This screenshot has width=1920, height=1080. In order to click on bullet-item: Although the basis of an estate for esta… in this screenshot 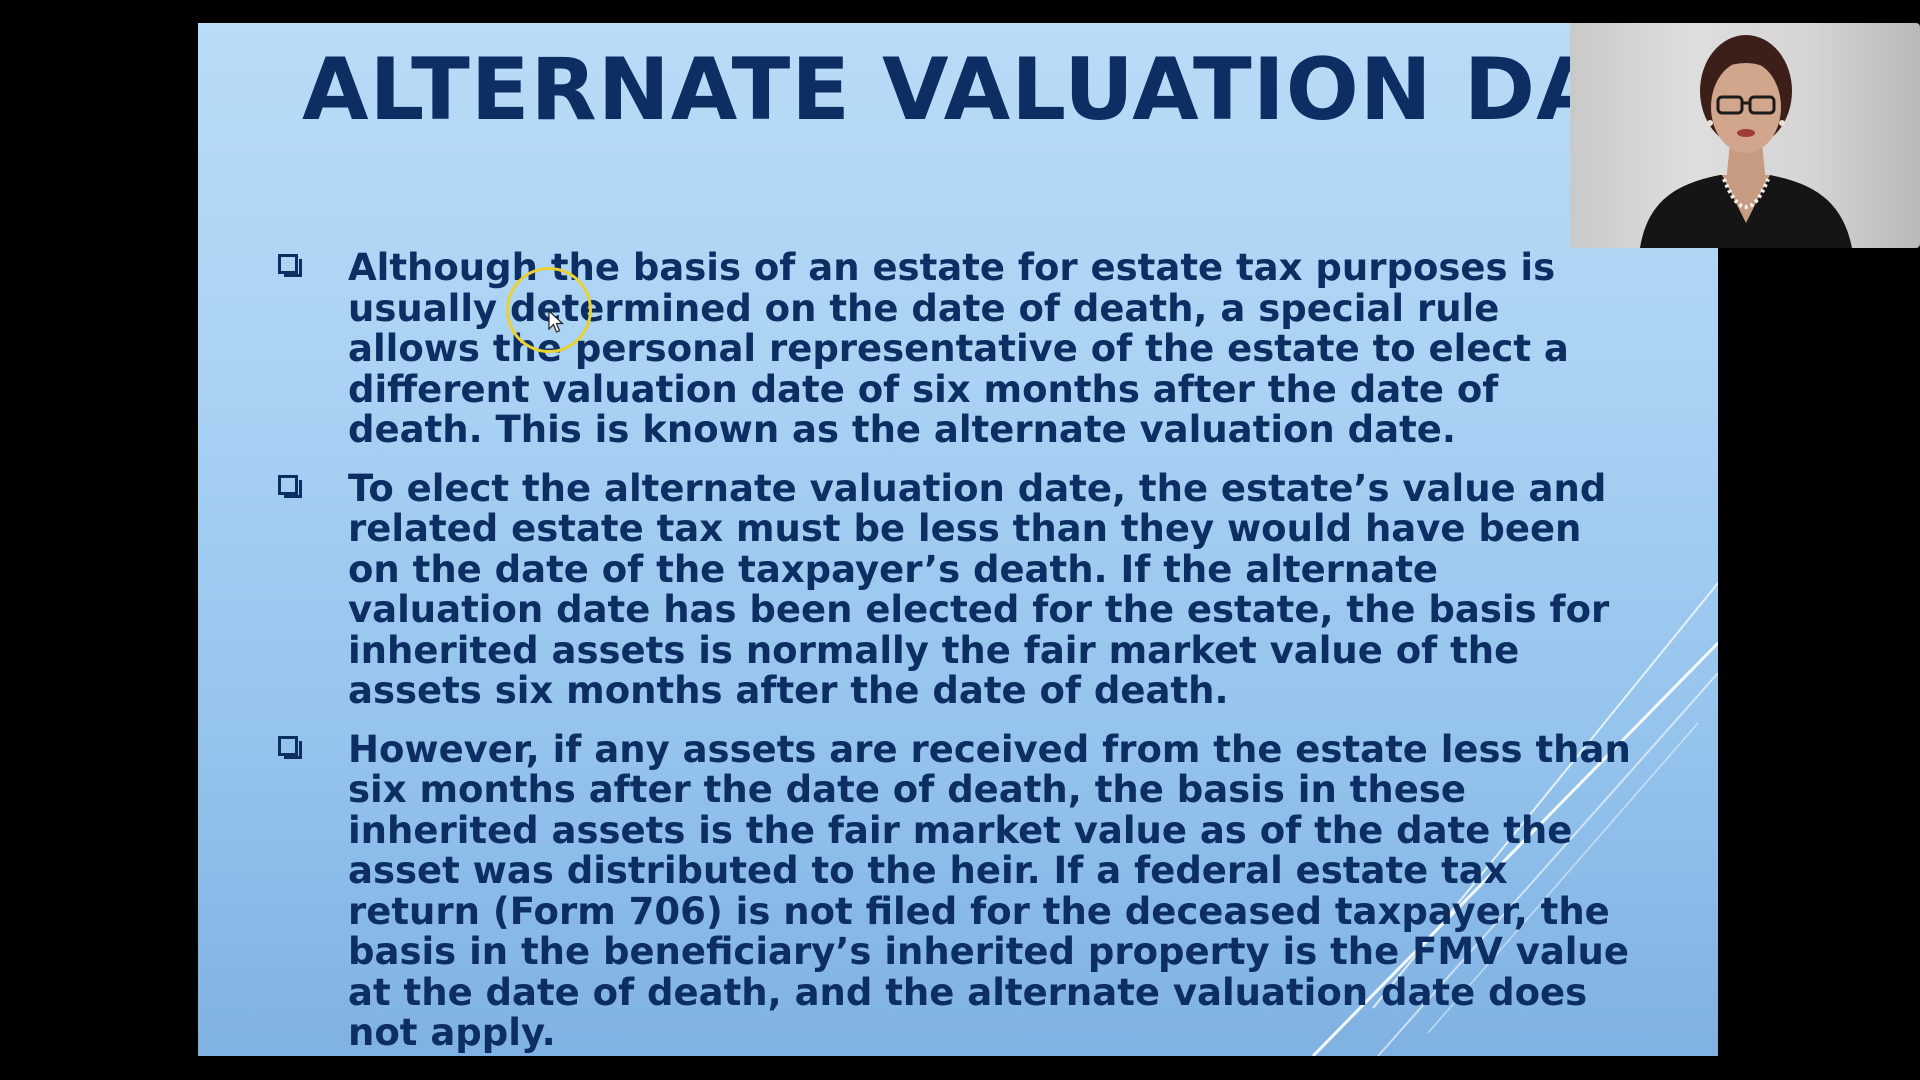, I will do `click(958, 349)`.